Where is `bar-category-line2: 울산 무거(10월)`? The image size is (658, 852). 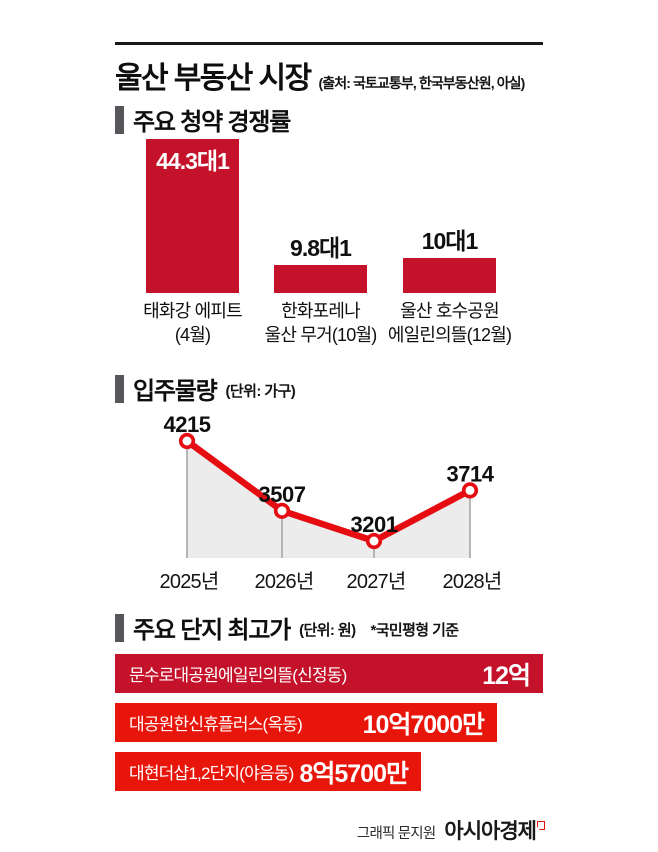
bar-category-line2: 울산 무거(10월) is located at coordinates (321, 335).